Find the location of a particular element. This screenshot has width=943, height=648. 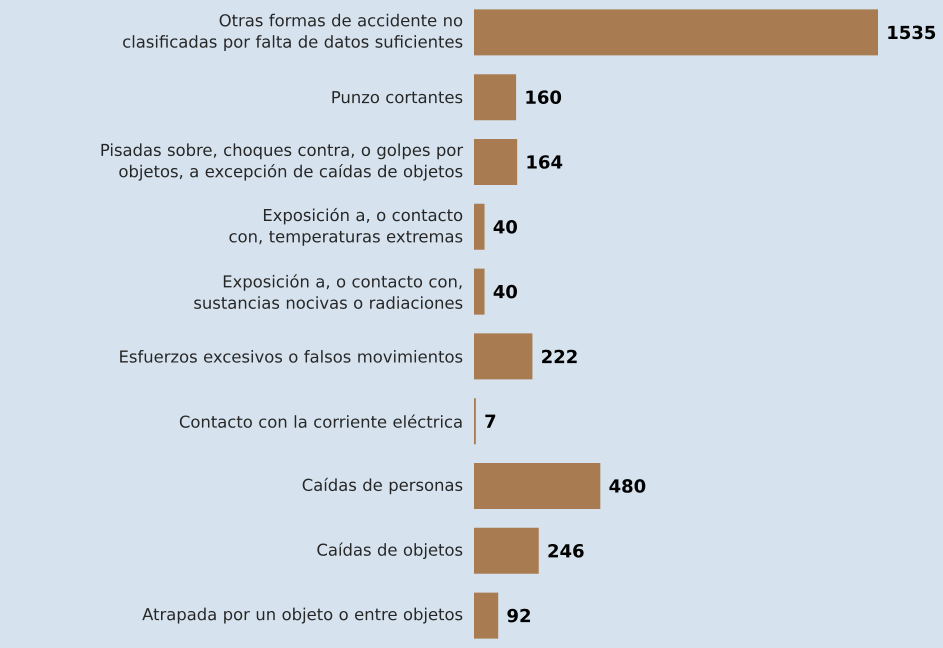

y-tick-label: Exposición a, o contacto con, temperaturas extremas is located at coordinates (345, 227).